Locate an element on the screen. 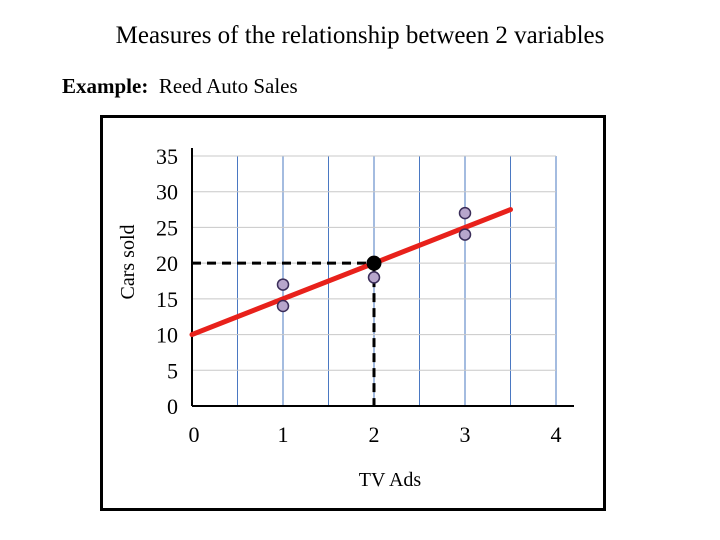  x-tick-label: 1 is located at coordinates (283, 434).